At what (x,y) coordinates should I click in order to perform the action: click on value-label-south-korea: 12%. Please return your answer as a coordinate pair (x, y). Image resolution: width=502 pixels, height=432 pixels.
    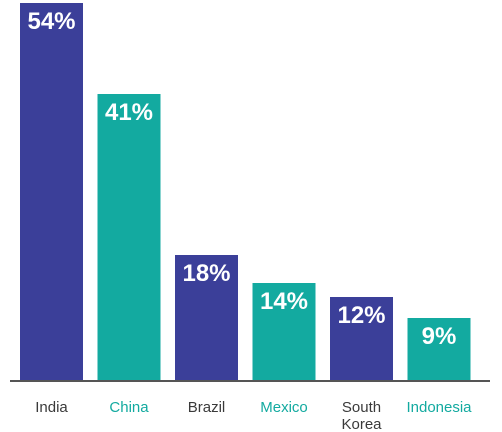
    Looking at the image, I should click on (361, 315).